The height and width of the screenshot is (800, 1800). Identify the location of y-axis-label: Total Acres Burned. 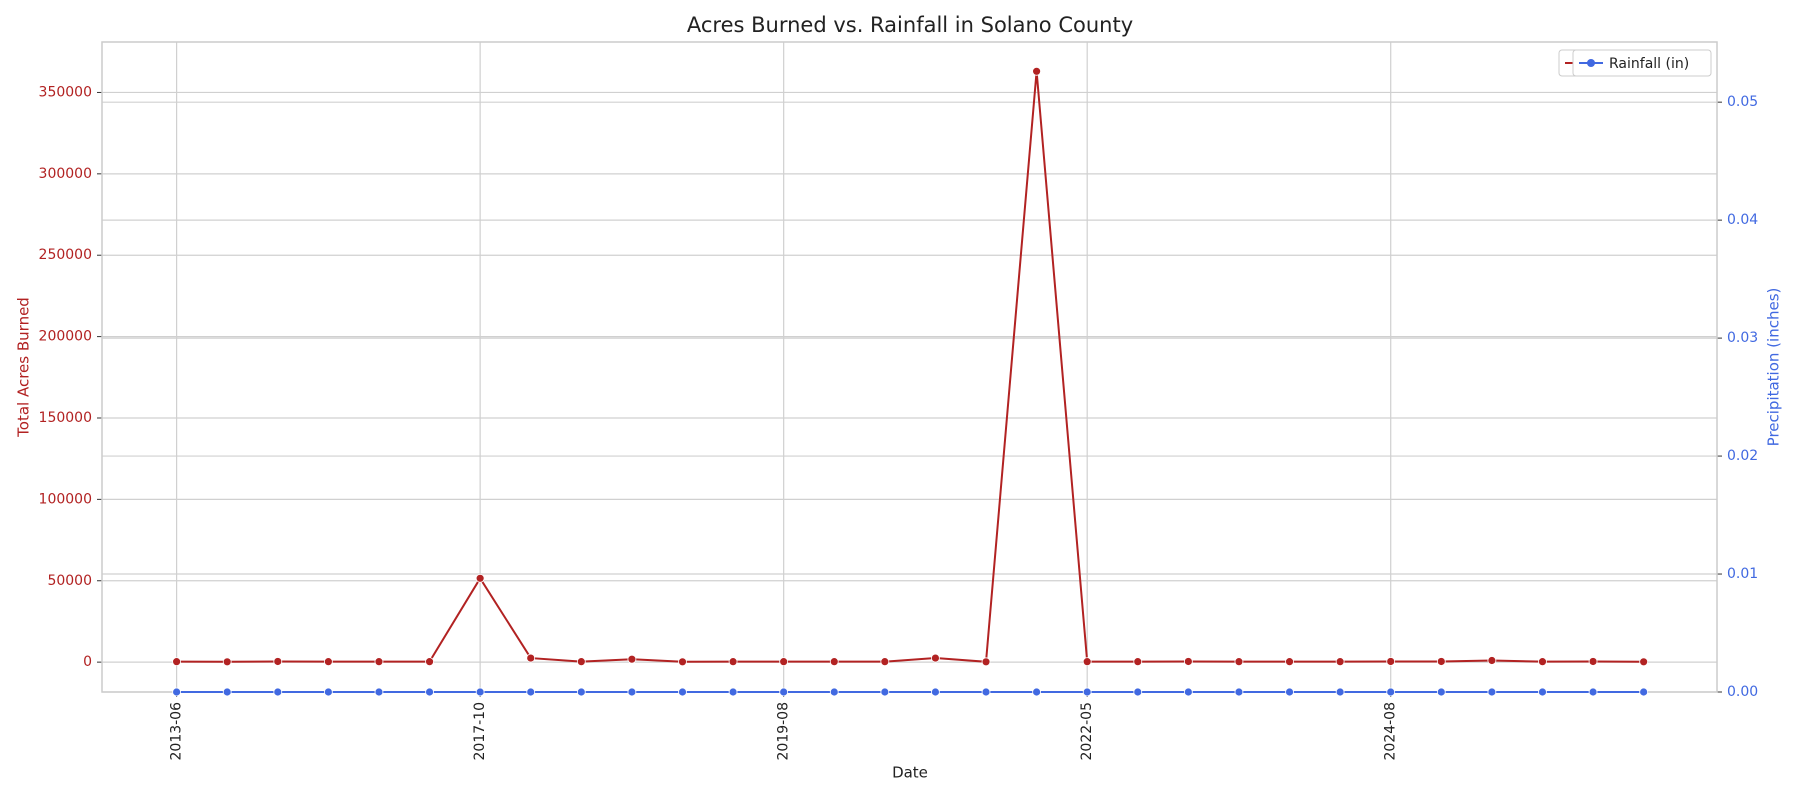
(24, 367).